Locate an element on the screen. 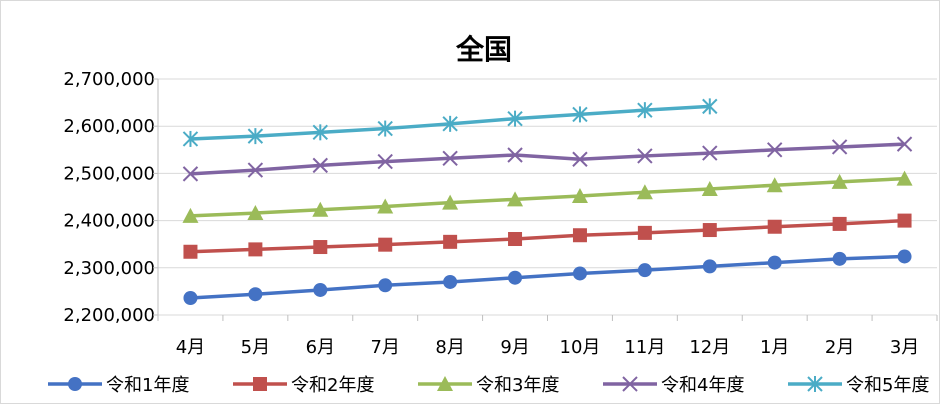  x-tick-label: 4月 is located at coordinates (190, 347).